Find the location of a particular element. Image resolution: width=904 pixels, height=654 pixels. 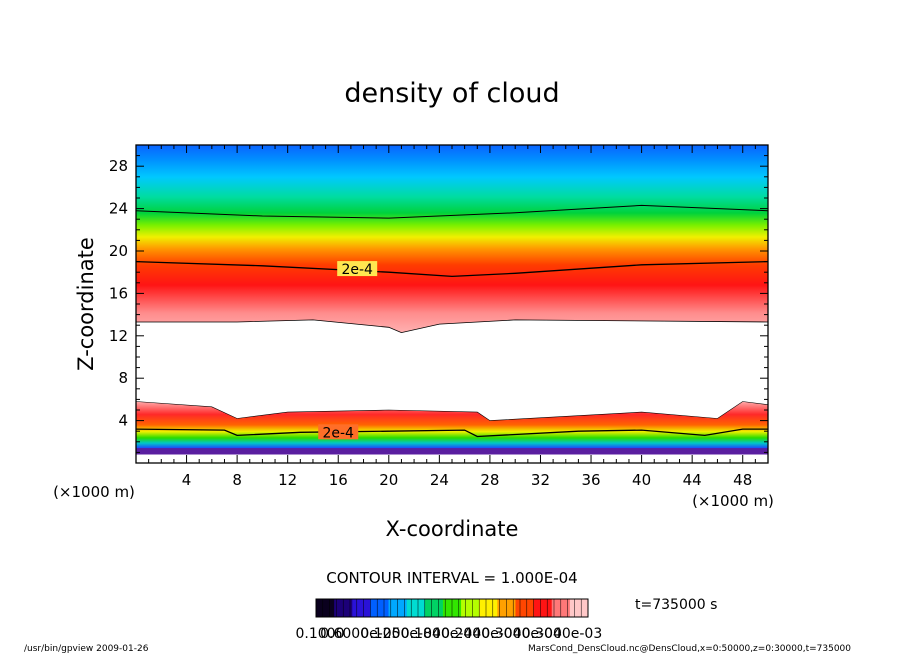

surface-band is located at coordinates (452, 451).